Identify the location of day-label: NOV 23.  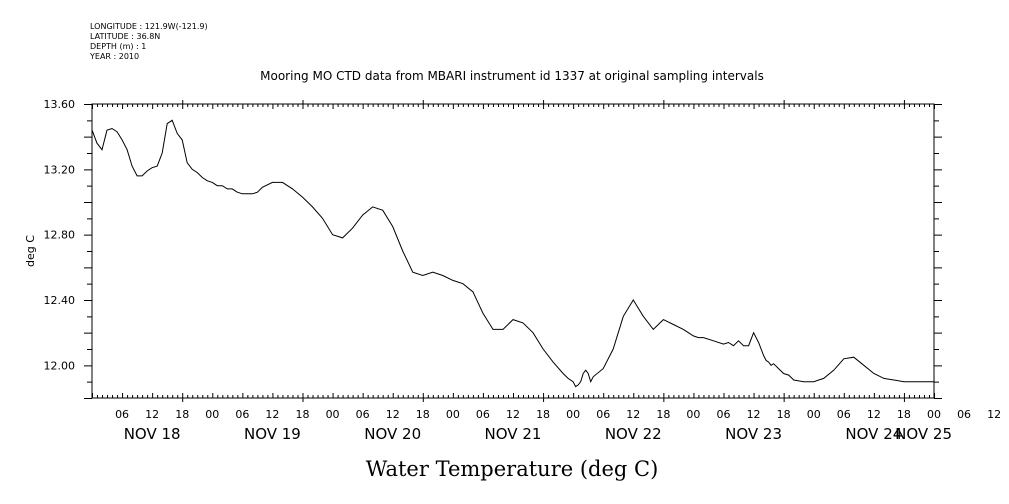
(753, 434).